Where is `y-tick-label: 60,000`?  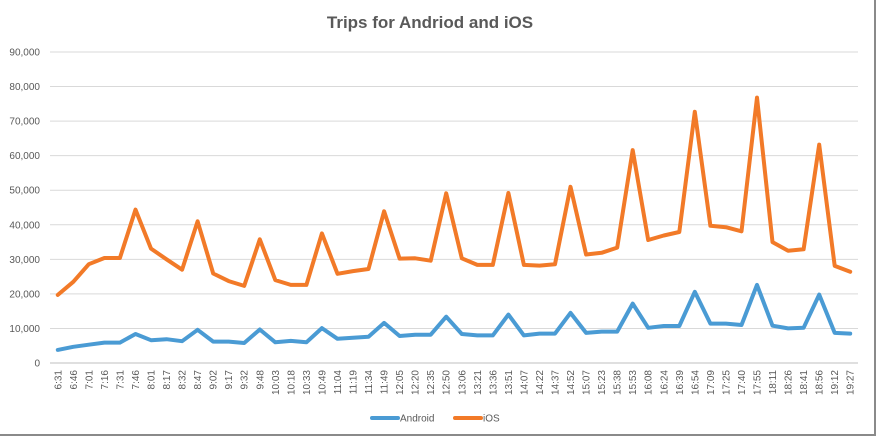
y-tick-label: 60,000 is located at coordinates (24, 156).